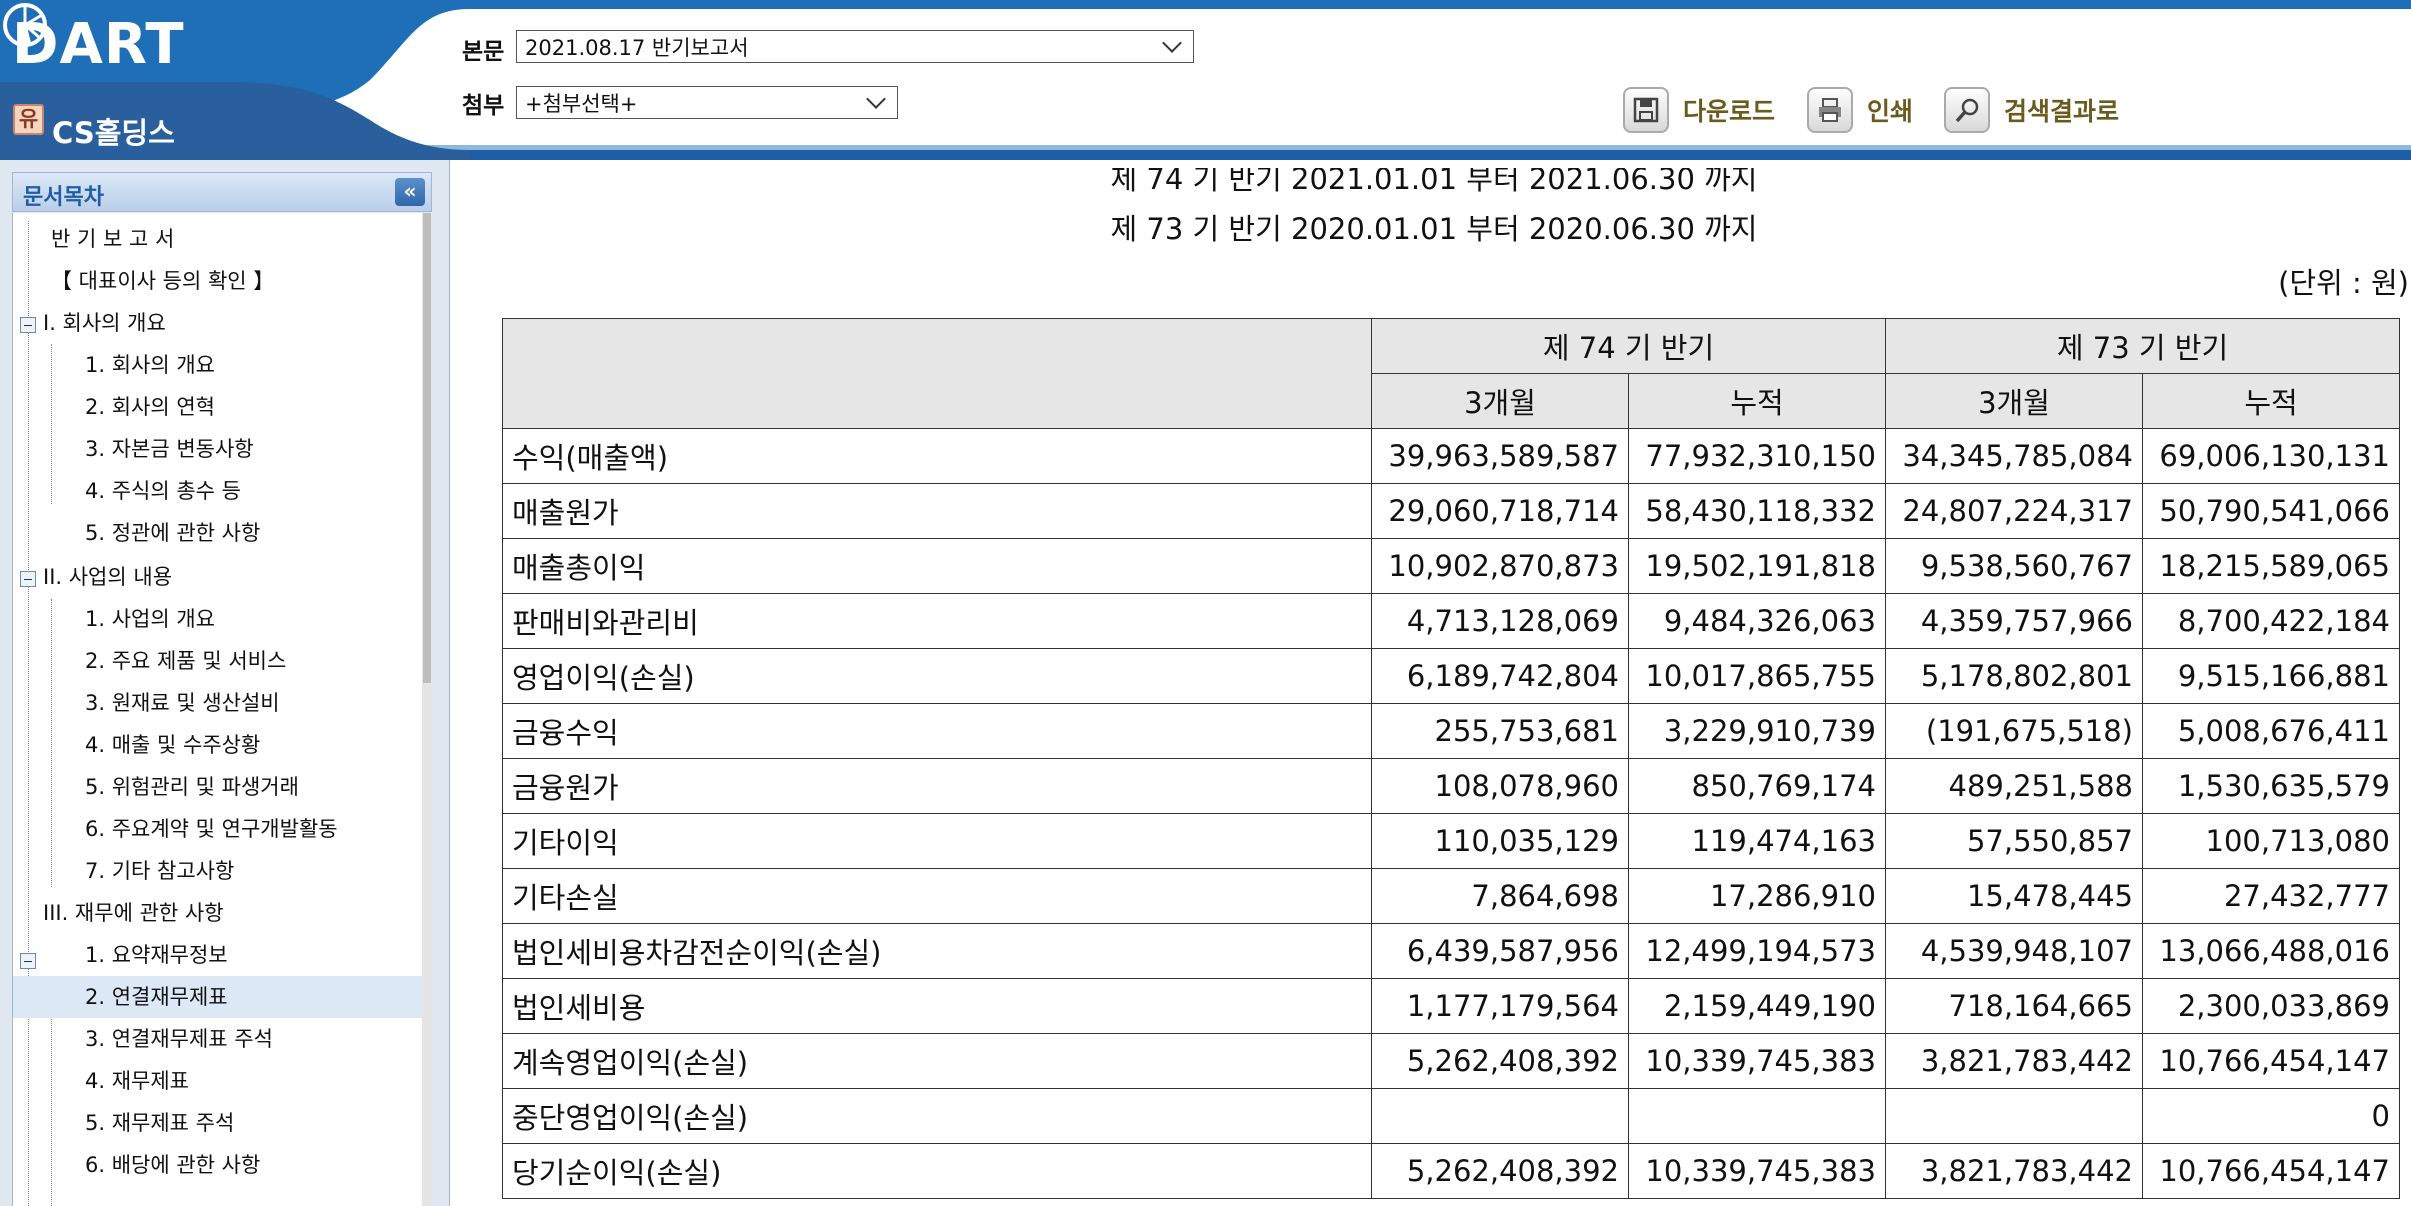  What do you see at coordinates (1500, 896) in the screenshot?
I see `table-cell-value: 7,864,698` at bounding box center [1500, 896].